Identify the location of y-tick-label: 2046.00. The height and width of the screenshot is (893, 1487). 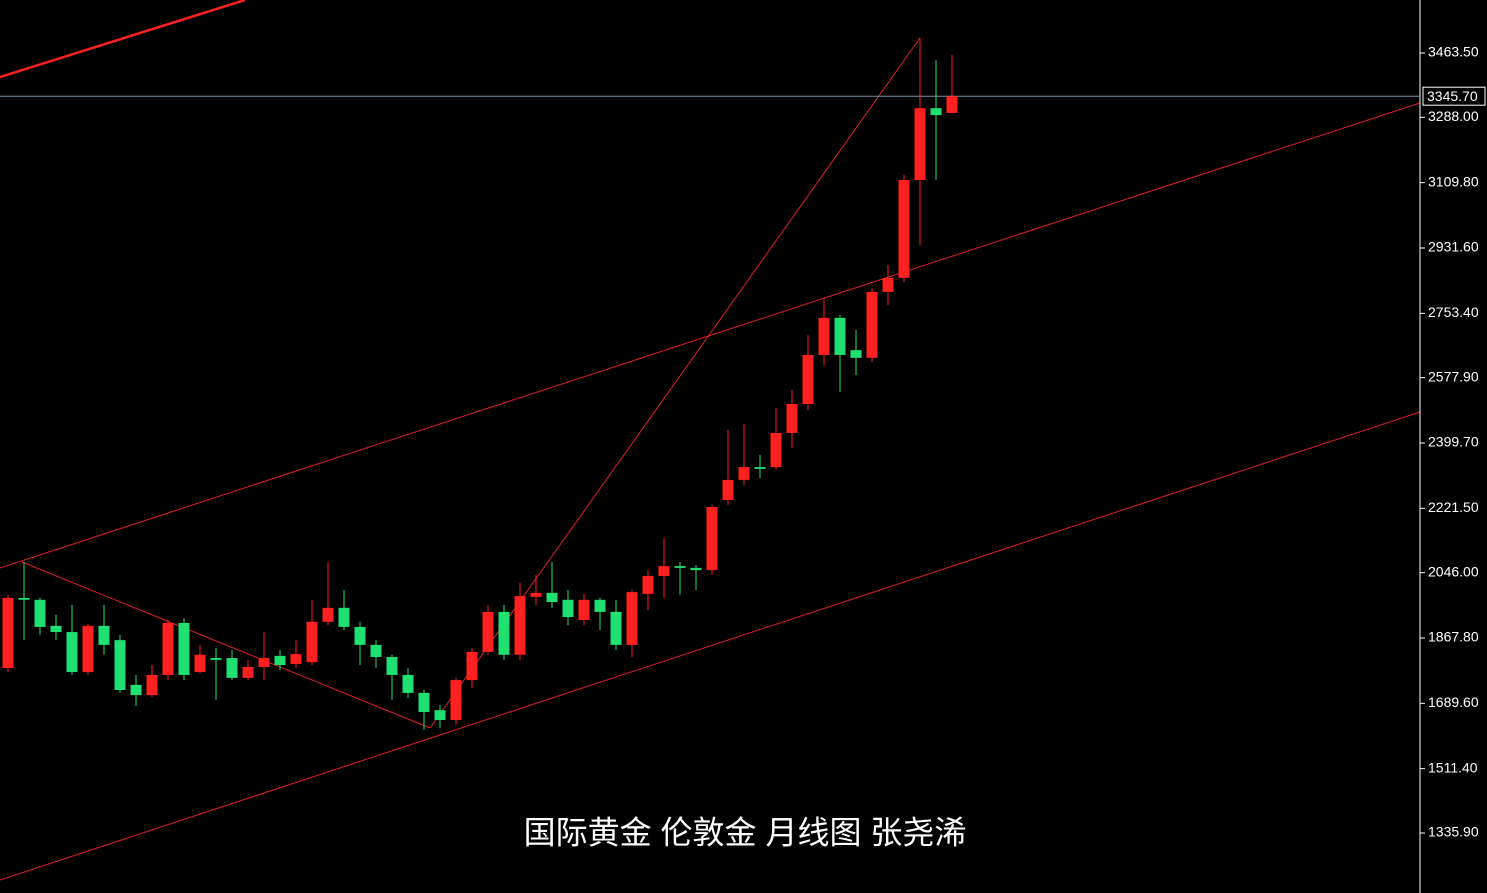
(1453, 571).